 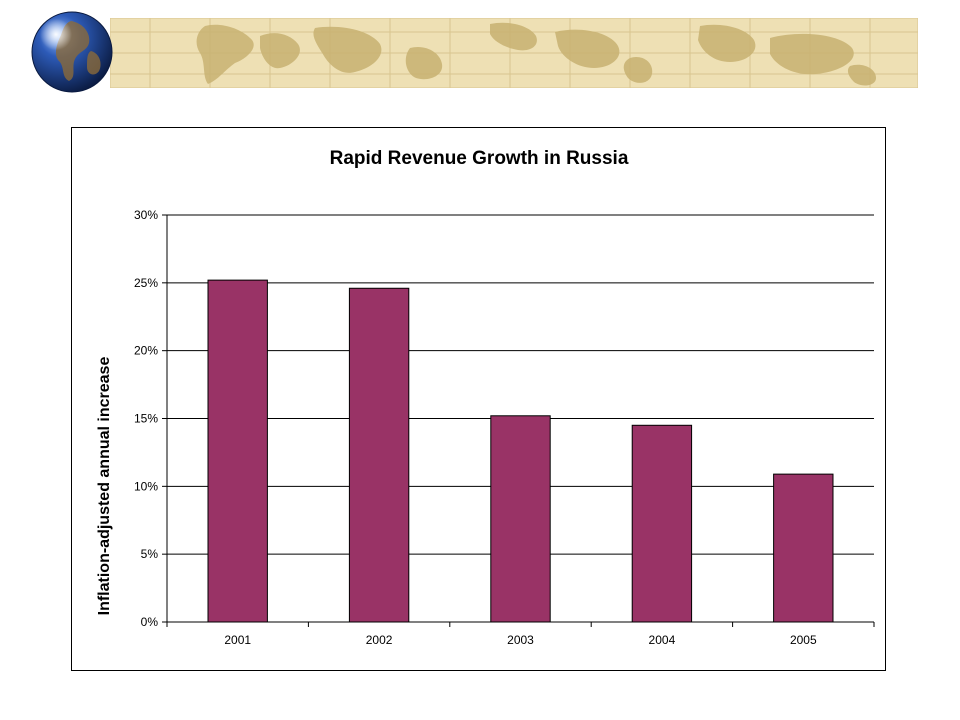 I want to click on chart-title: Rapid Revenue Growth in Russia, so click(x=479, y=158).